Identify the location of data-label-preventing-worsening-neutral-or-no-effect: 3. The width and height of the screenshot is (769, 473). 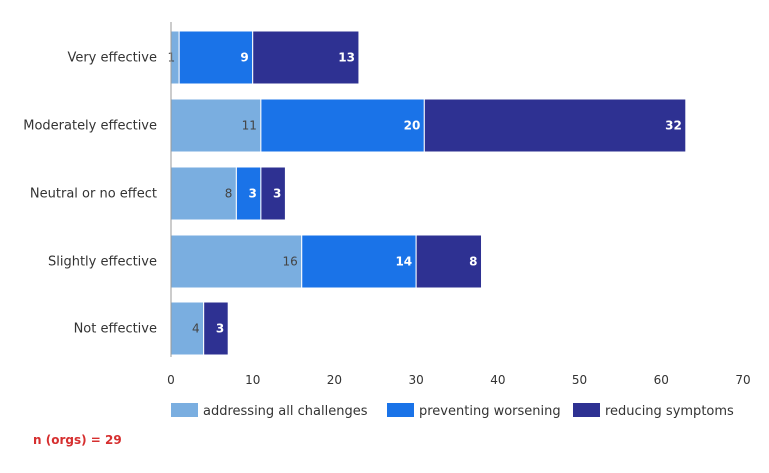
(253, 194).